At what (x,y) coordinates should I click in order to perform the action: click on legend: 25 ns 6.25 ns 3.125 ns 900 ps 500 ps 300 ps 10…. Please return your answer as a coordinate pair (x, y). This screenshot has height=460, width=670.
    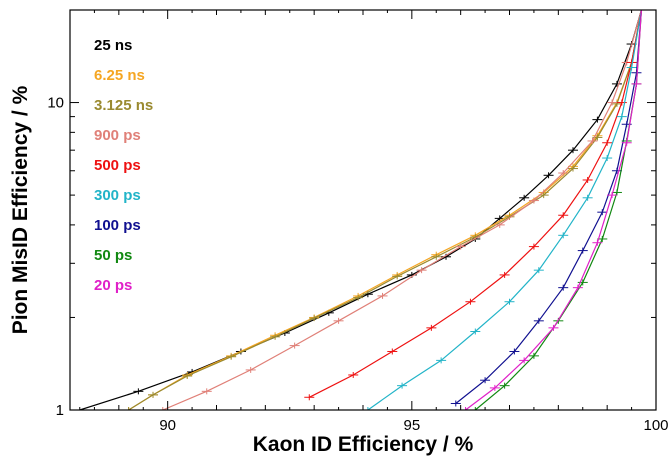
    Looking at the image, I should click on (123, 165).